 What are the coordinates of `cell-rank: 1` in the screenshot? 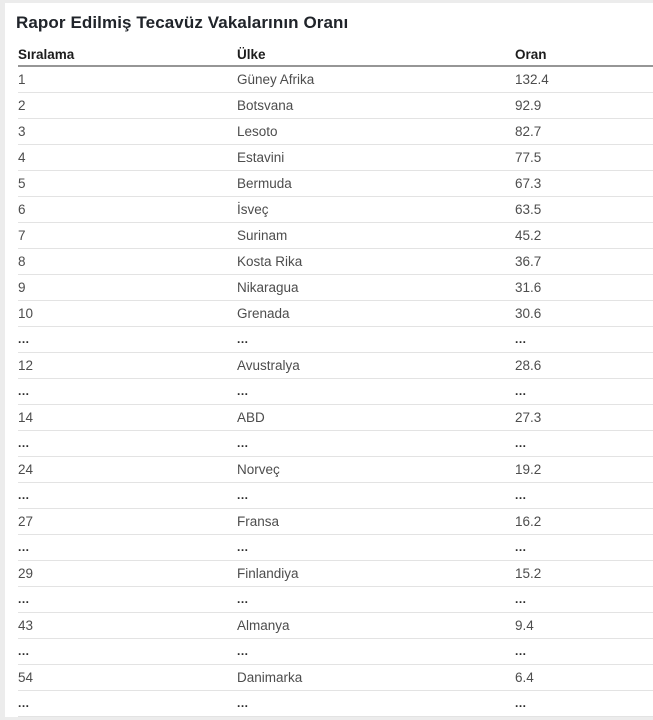 It's located at (127, 79).